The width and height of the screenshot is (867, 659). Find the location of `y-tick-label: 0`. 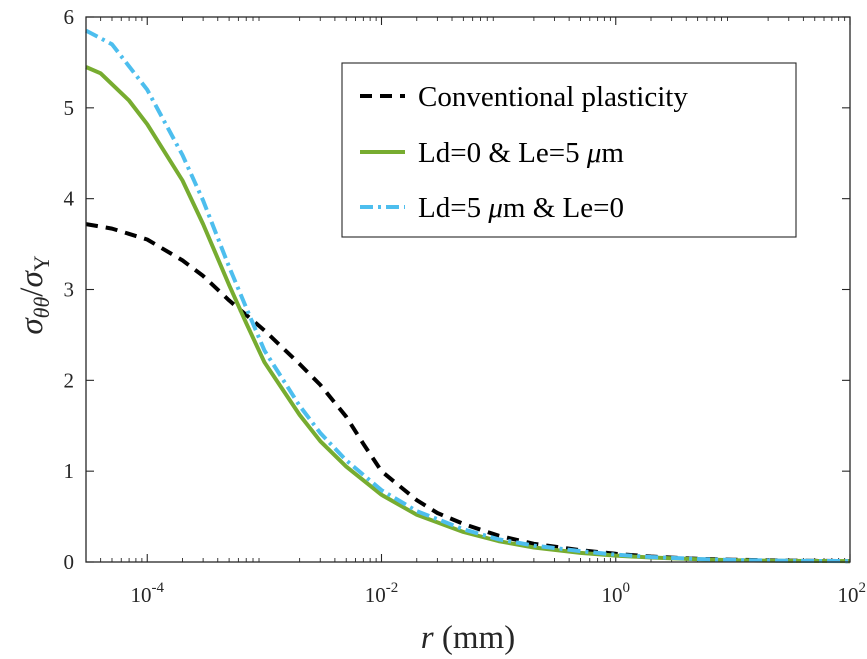

y-tick-label: 0 is located at coordinates (69, 562).